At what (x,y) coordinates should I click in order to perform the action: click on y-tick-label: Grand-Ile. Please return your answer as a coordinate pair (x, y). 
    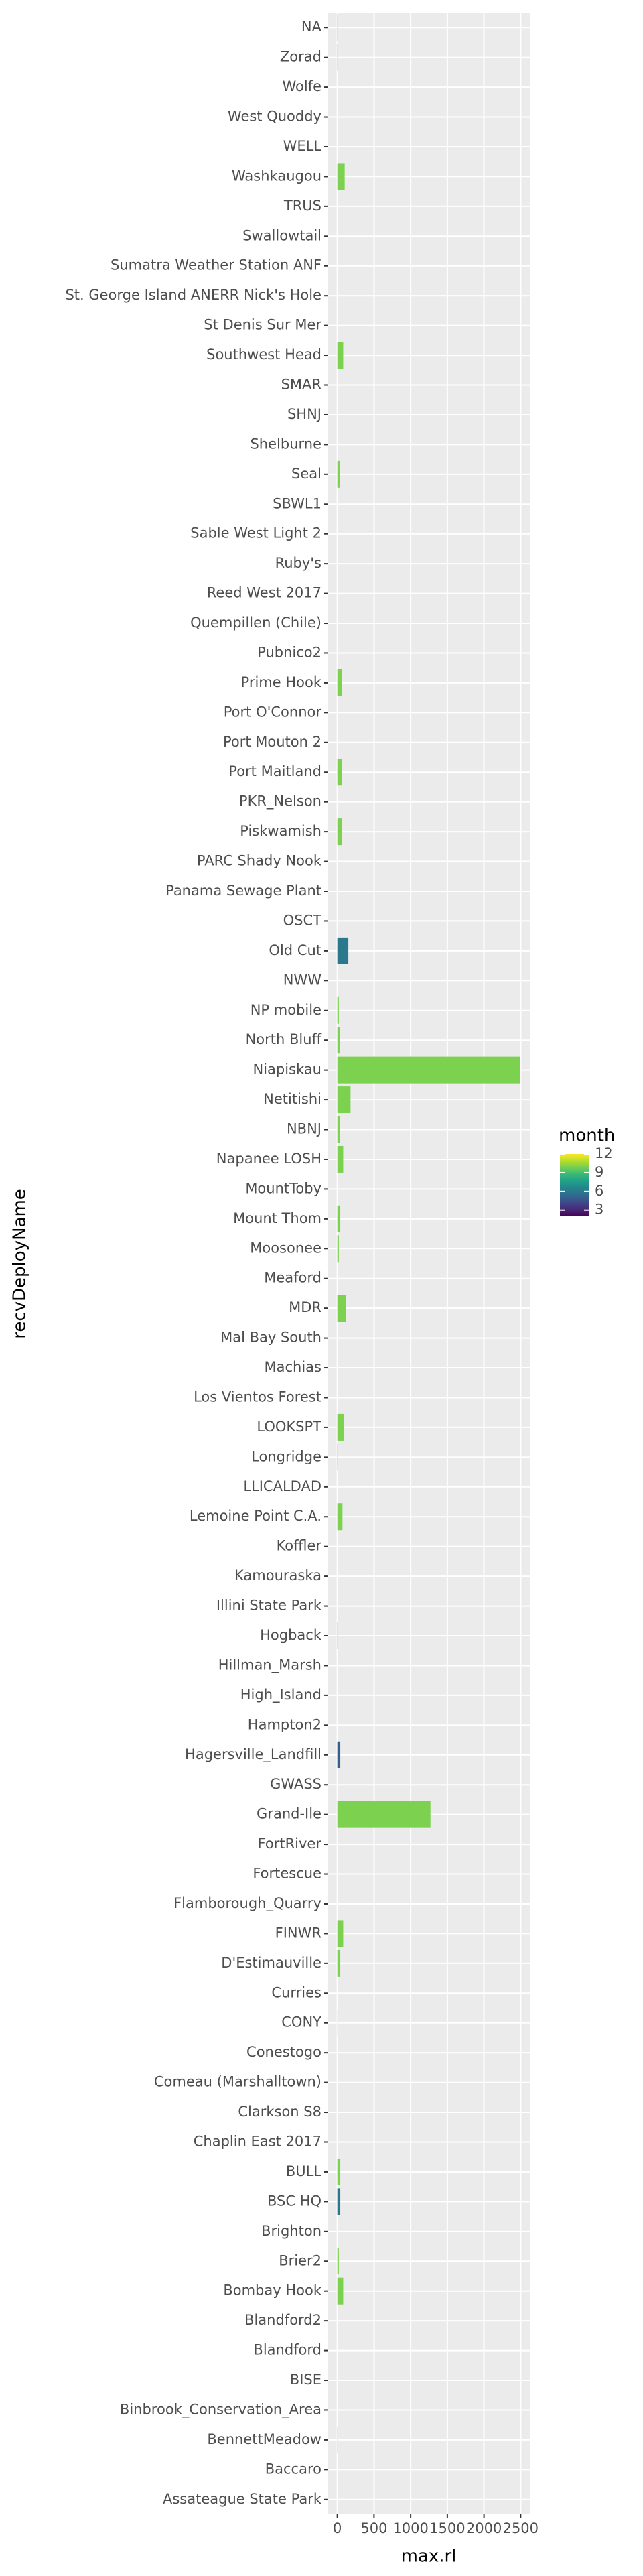
    Looking at the image, I should click on (289, 1814).